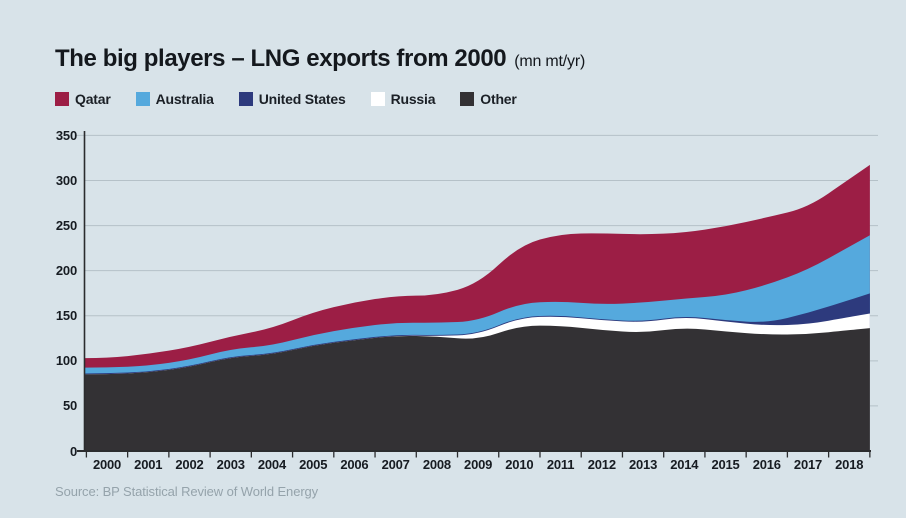 This screenshot has height=518, width=906. I want to click on x-axis-label-2002: 2002, so click(189, 464).